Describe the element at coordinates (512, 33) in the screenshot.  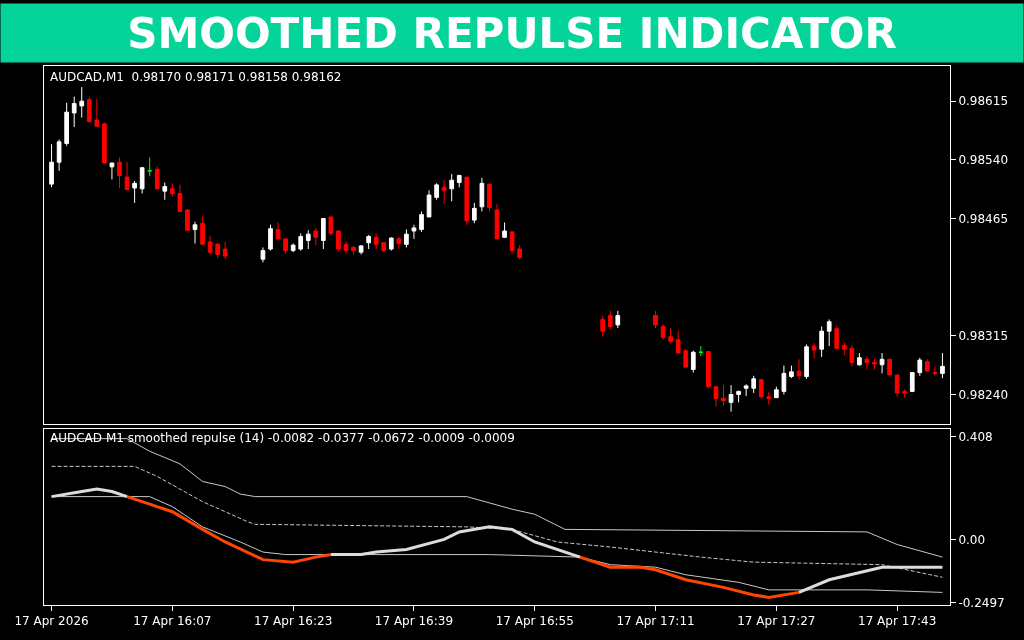
I see `chart-title: SMOOTHED REPULSE INDICATOR` at that location.